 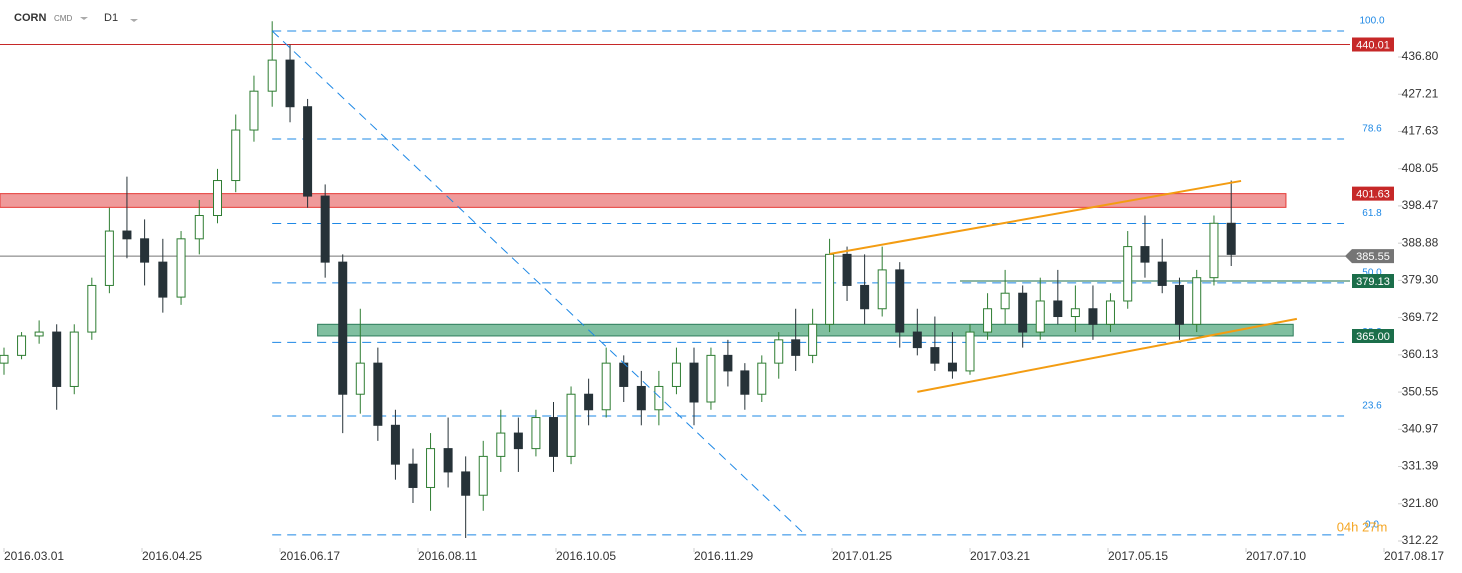 I want to click on x-tick-label: 2016.03.01, so click(x=34, y=556).